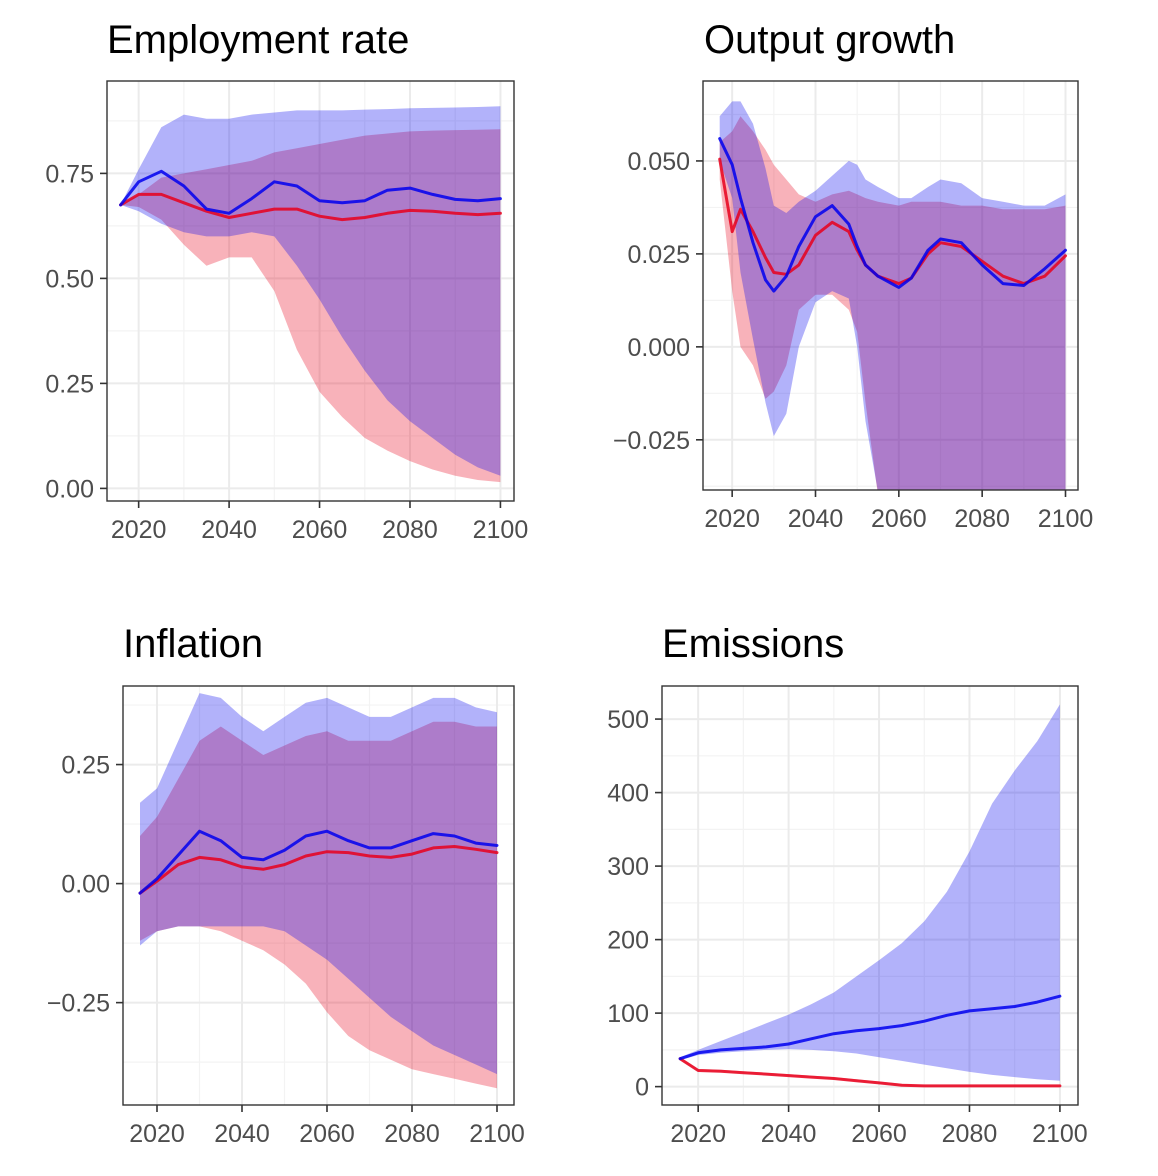 The image size is (1158, 1176). Describe the element at coordinates (658, 301) in the screenshot. I see `y-axis: −0.025 0.000 0.025 0.050` at that location.